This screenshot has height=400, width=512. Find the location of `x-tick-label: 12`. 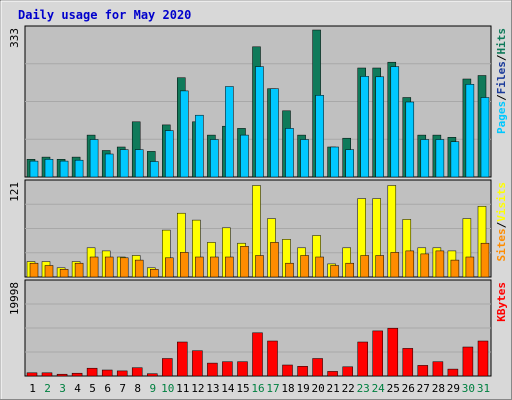

x-tick-label: 12 is located at coordinates (197, 388).